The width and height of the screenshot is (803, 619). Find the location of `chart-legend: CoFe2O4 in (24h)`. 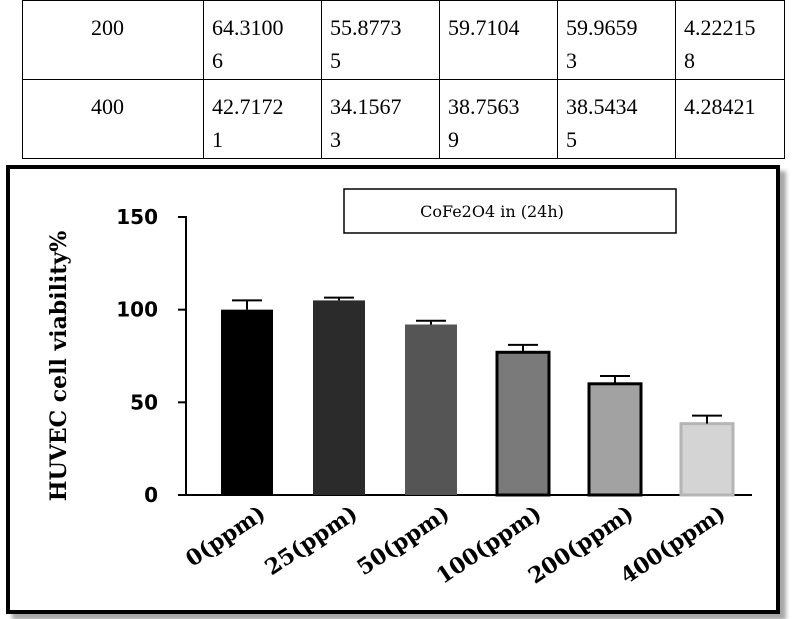

chart-legend: CoFe2O4 in (24h) is located at coordinates (510, 211).